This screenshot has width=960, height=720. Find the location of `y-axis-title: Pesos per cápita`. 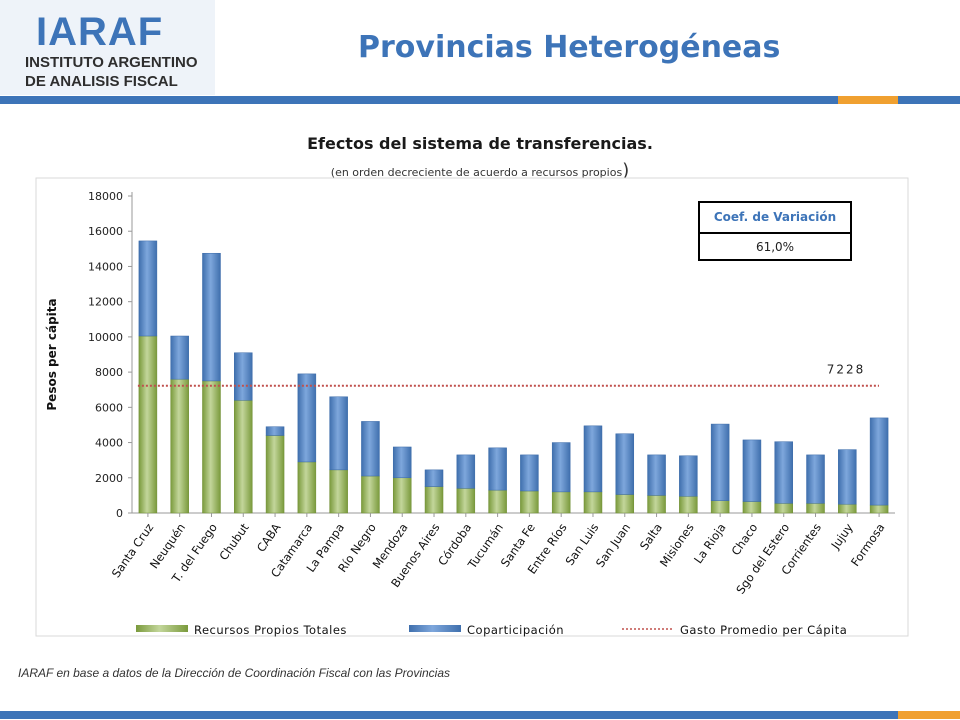

y-axis-title: Pesos per cápita is located at coordinates (52, 354).